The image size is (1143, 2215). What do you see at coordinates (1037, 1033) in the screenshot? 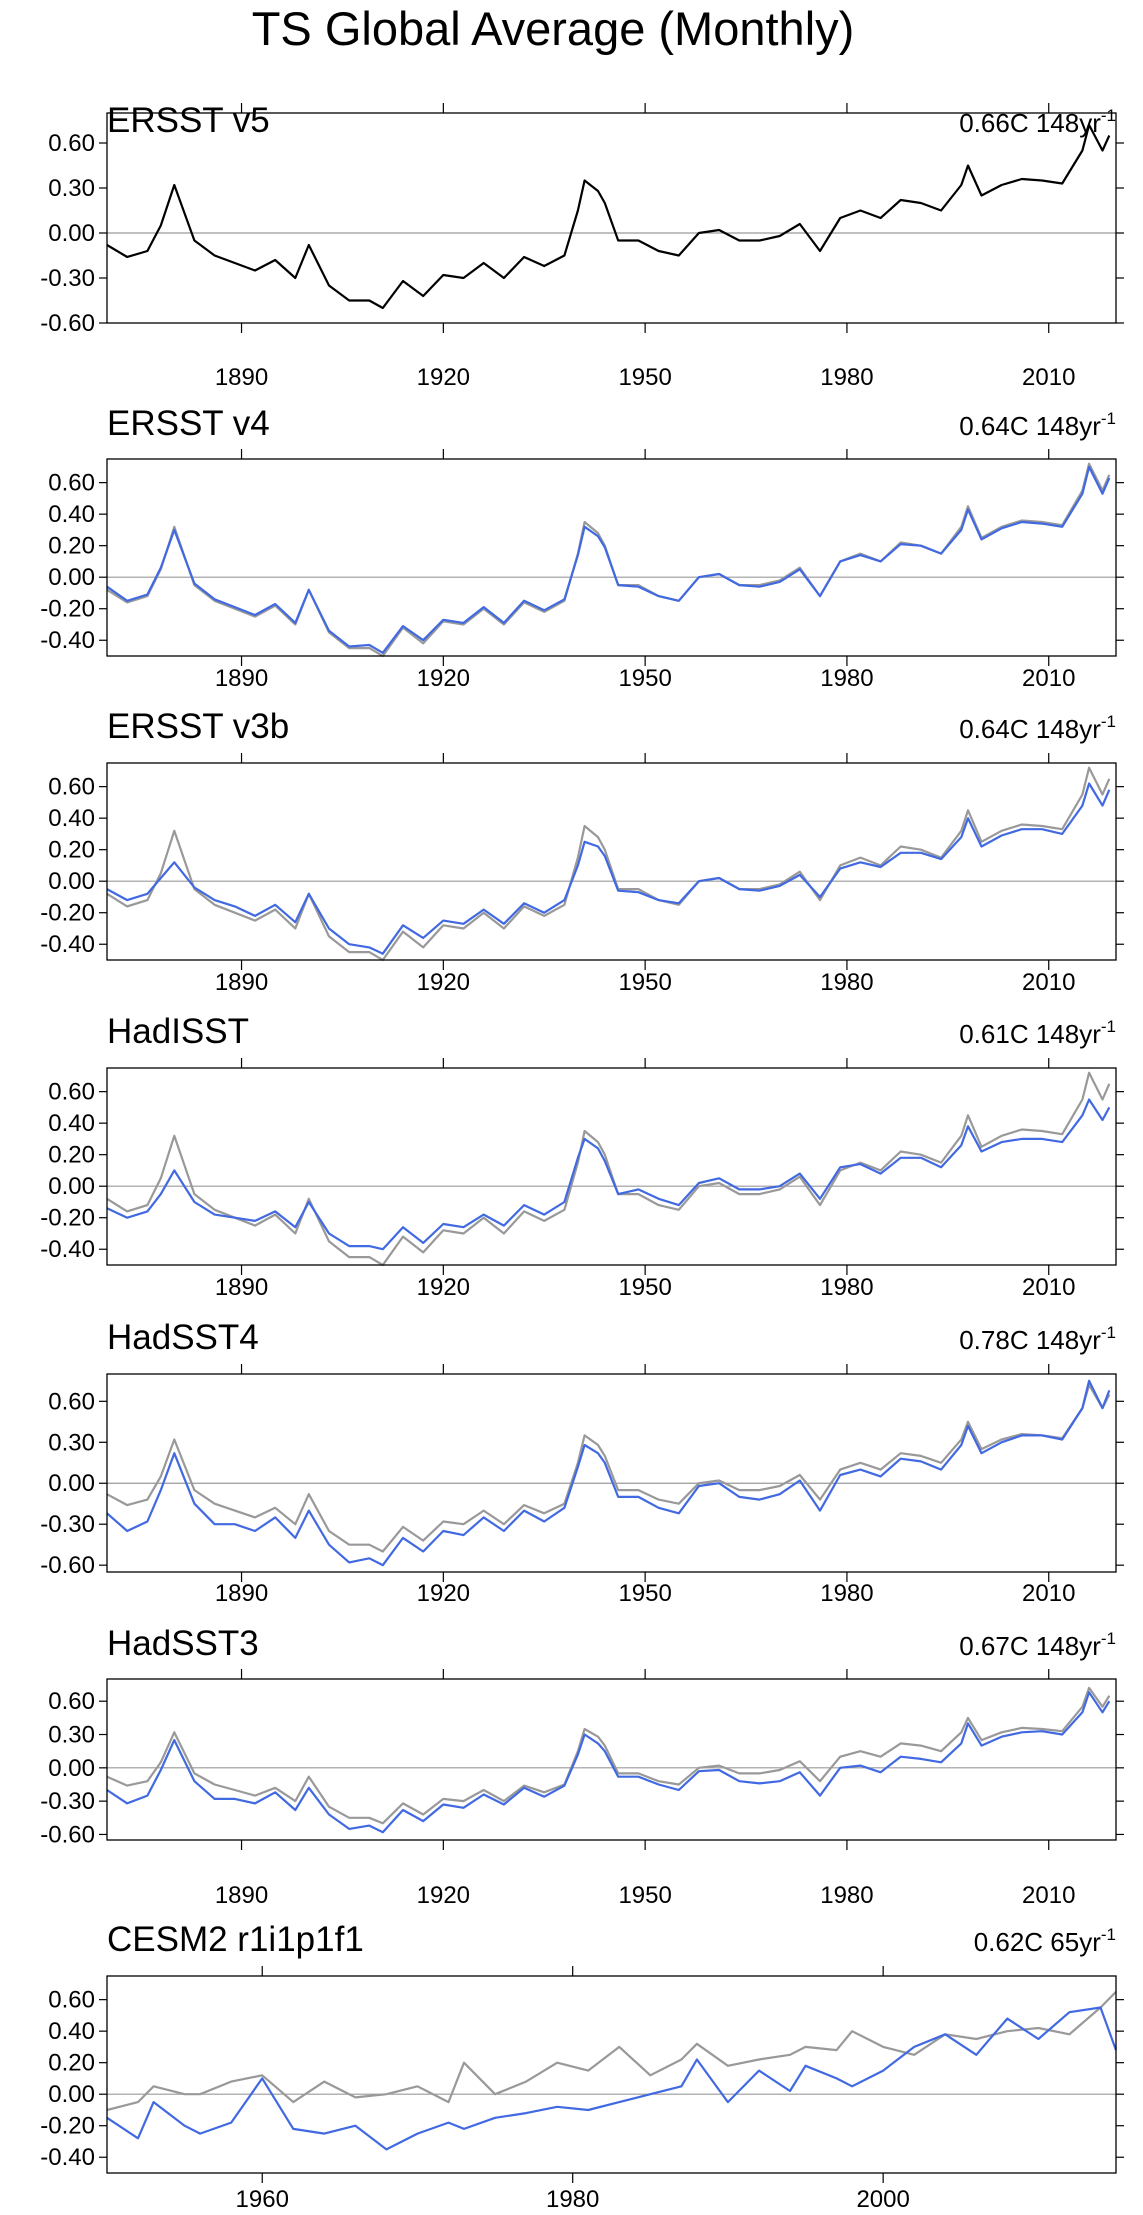
I see `panel-stat: 0.61C 148yr-1` at bounding box center [1037, 1033].